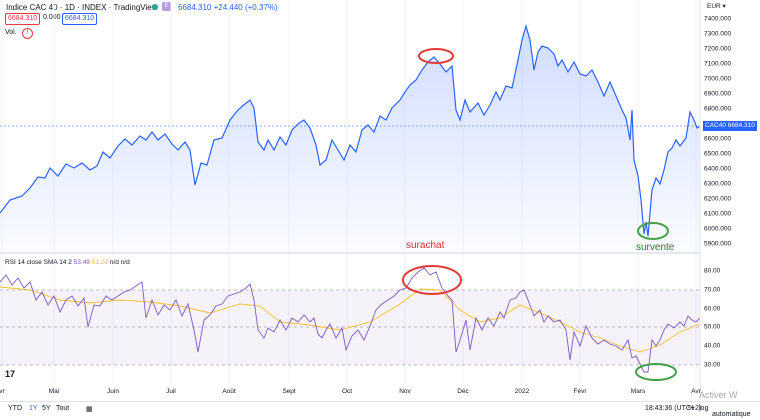 This screenshot has width=760, height=420. Describe the element at coordinates (704, 408) in the screenshot. I see `log-toggle: log` at that location.